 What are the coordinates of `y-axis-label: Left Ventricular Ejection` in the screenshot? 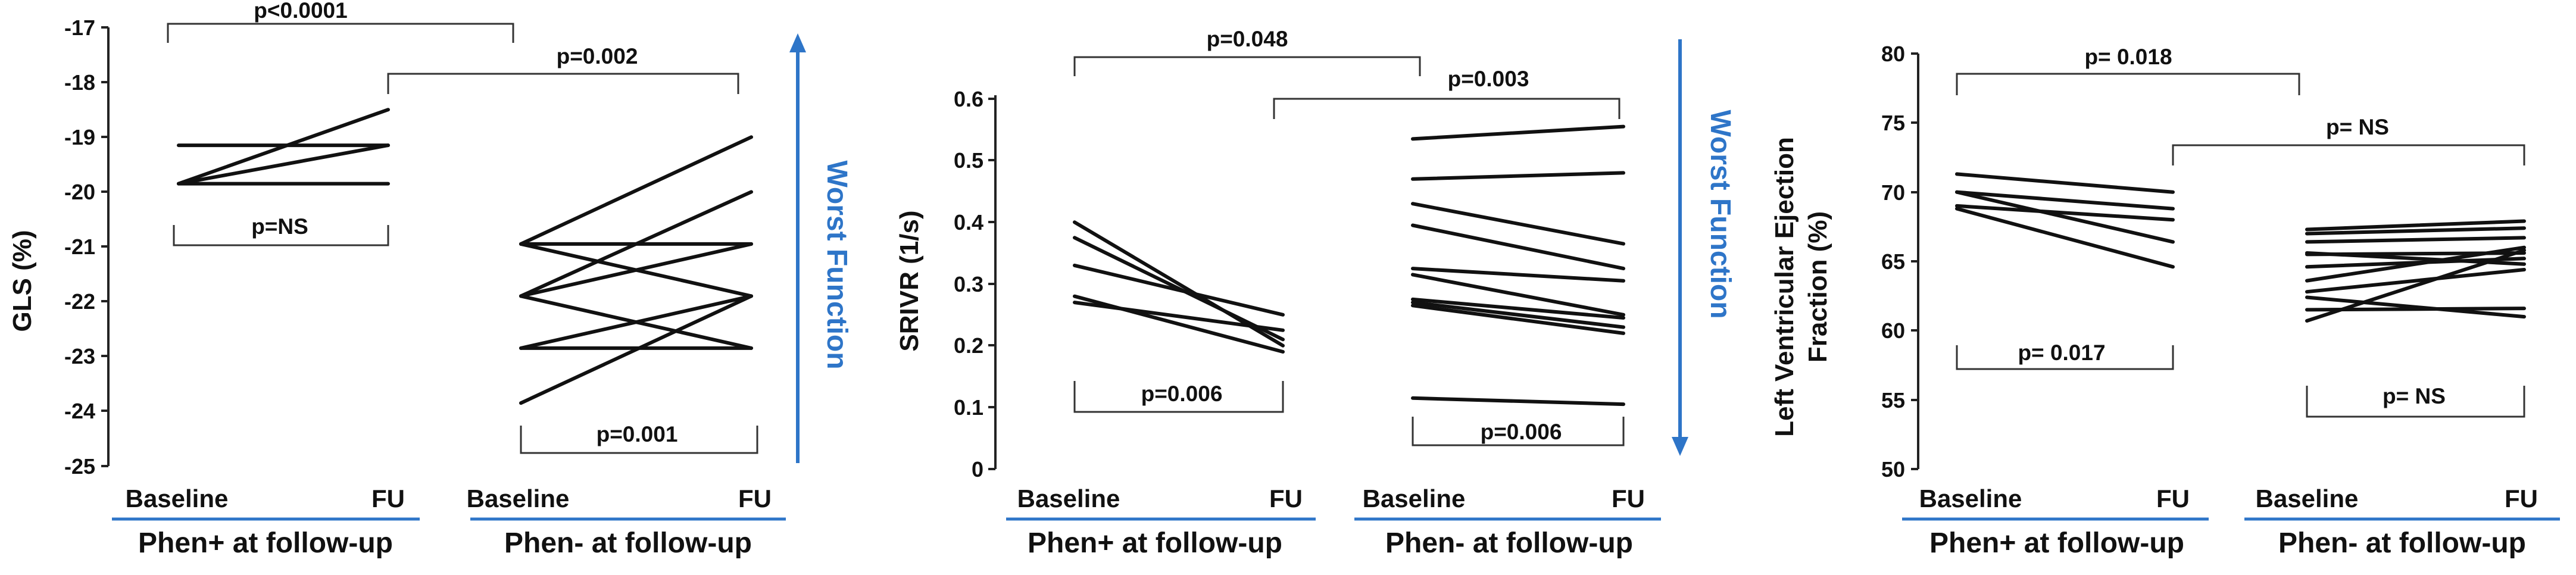 It's located at (1784, 287).